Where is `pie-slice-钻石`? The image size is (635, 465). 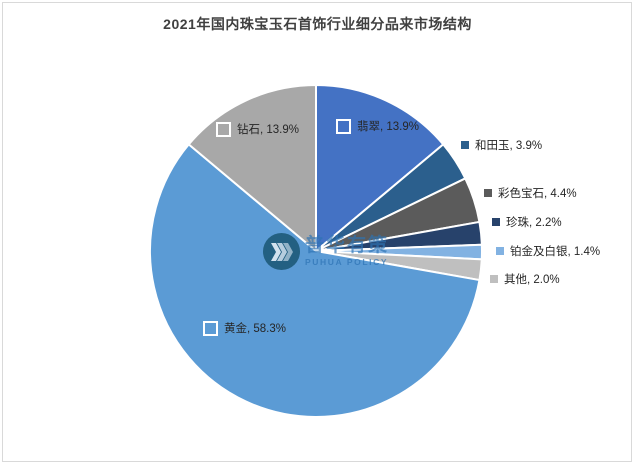
pie-slice-钻石 is located at coordinates (252, 168).